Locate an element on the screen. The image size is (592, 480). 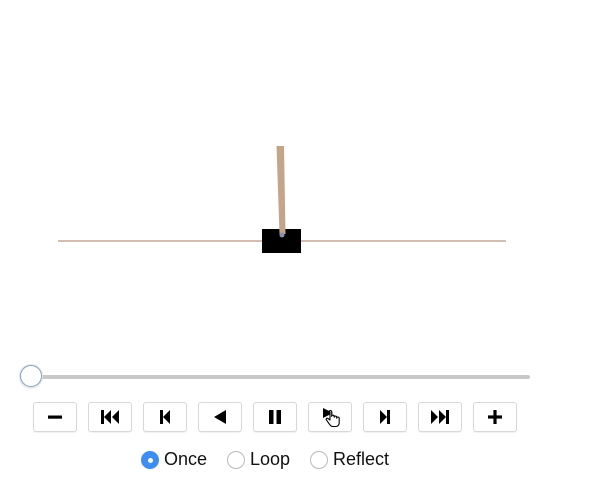
pole is located at coordinates (281, 190).